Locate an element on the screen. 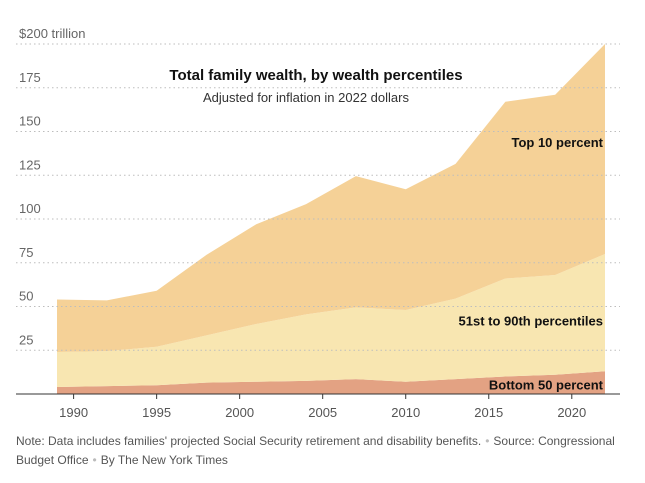  byline-text: By The New York Times is located at coordinates (164, 460).